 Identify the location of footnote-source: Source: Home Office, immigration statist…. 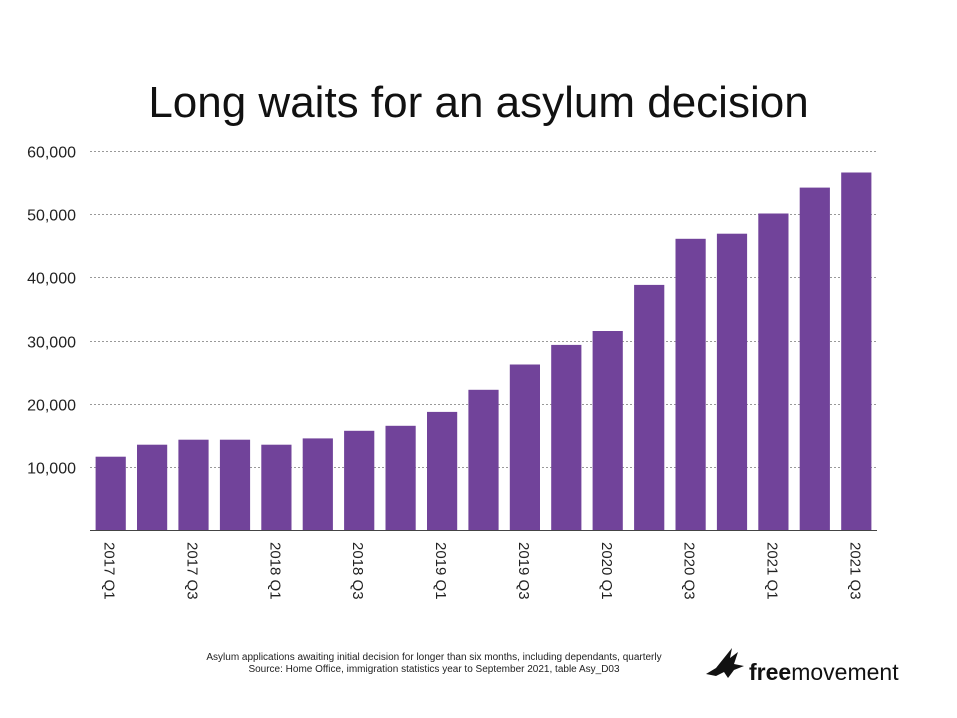
(434, 669).